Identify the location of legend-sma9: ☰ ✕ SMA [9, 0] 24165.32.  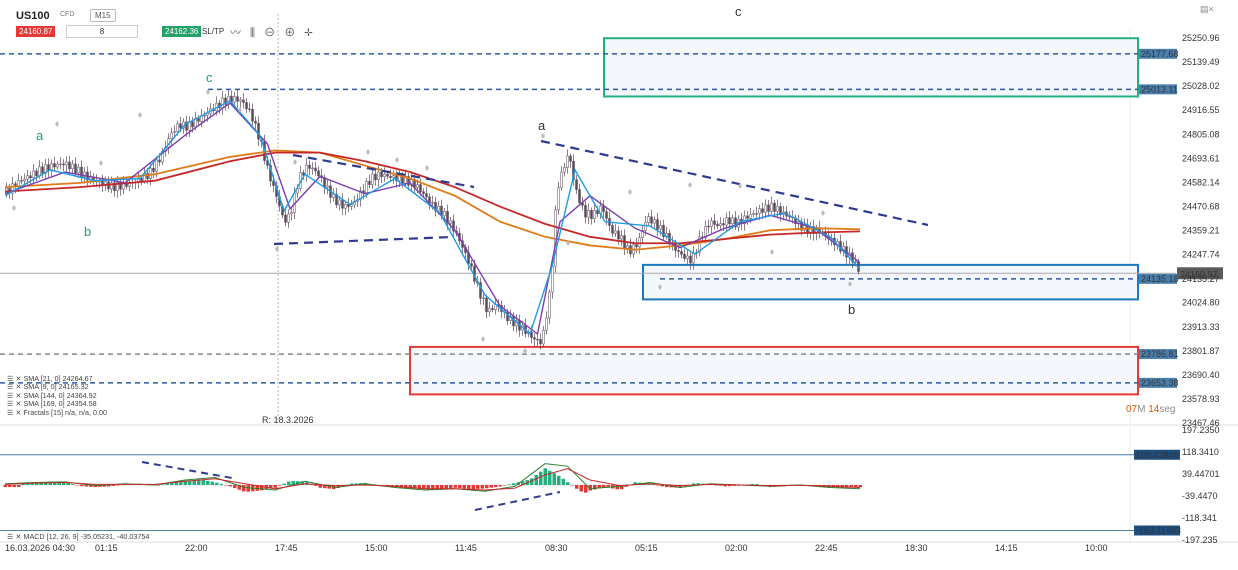
(48, 387).